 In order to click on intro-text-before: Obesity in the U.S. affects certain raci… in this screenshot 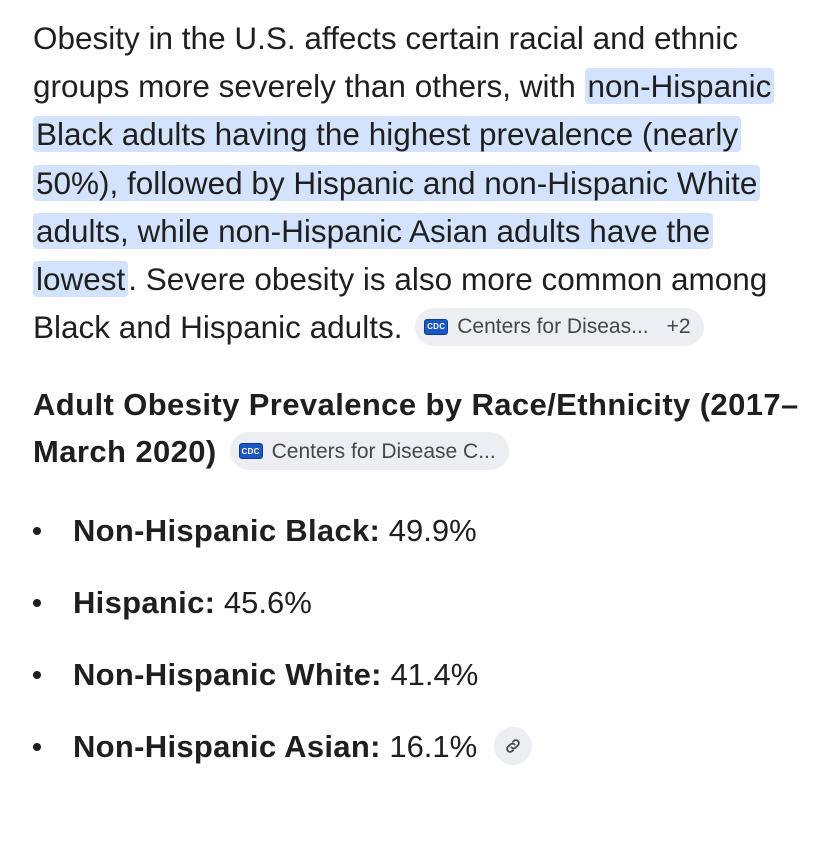, I will do `click(386, 62)`.